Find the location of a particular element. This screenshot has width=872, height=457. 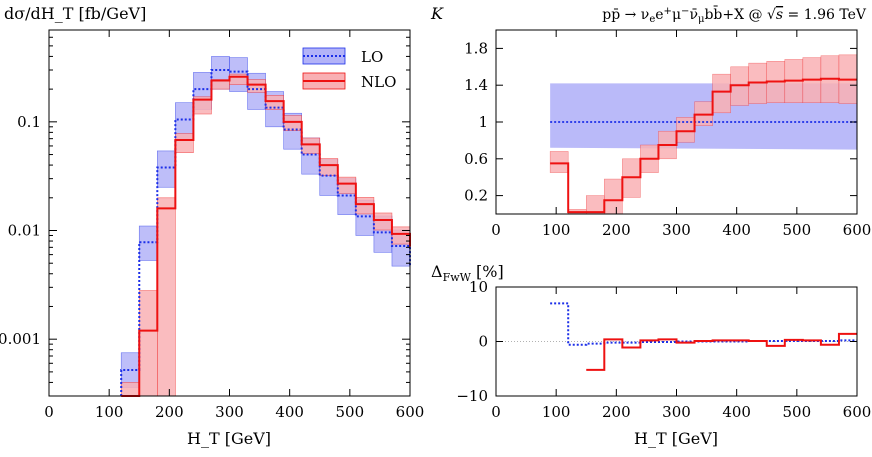

process-label-part: s is located at coordinates (779, 15).